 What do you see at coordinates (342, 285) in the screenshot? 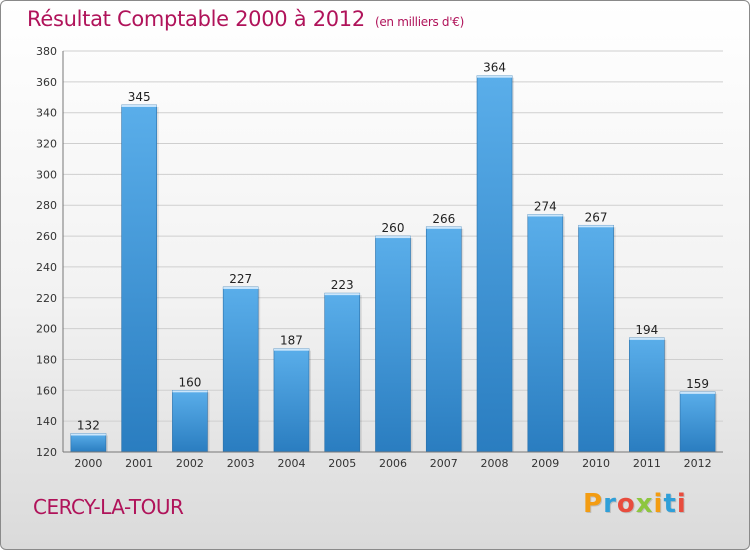
I see `data-label-2005: 223` at bounding box center [342, 285].